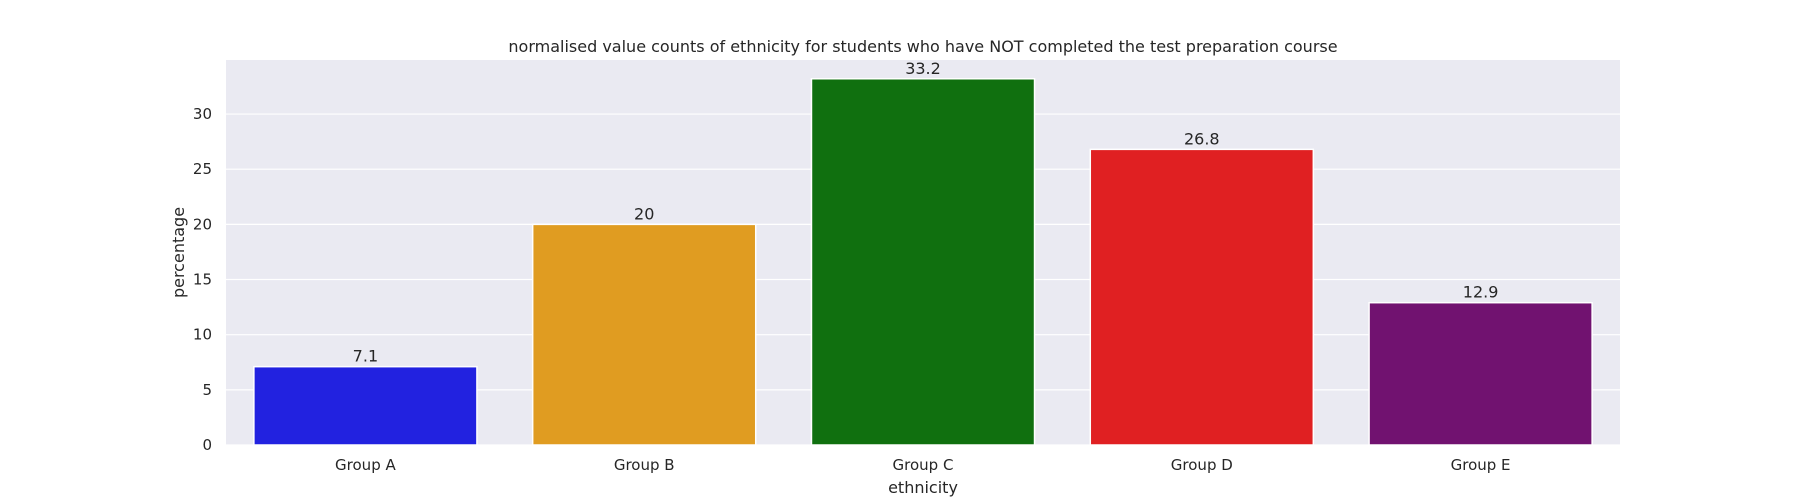  What do you see at coordinates (202, 114) in the screenshot?
I see `y-tick-label: 30` at bounding box center [202, 114].